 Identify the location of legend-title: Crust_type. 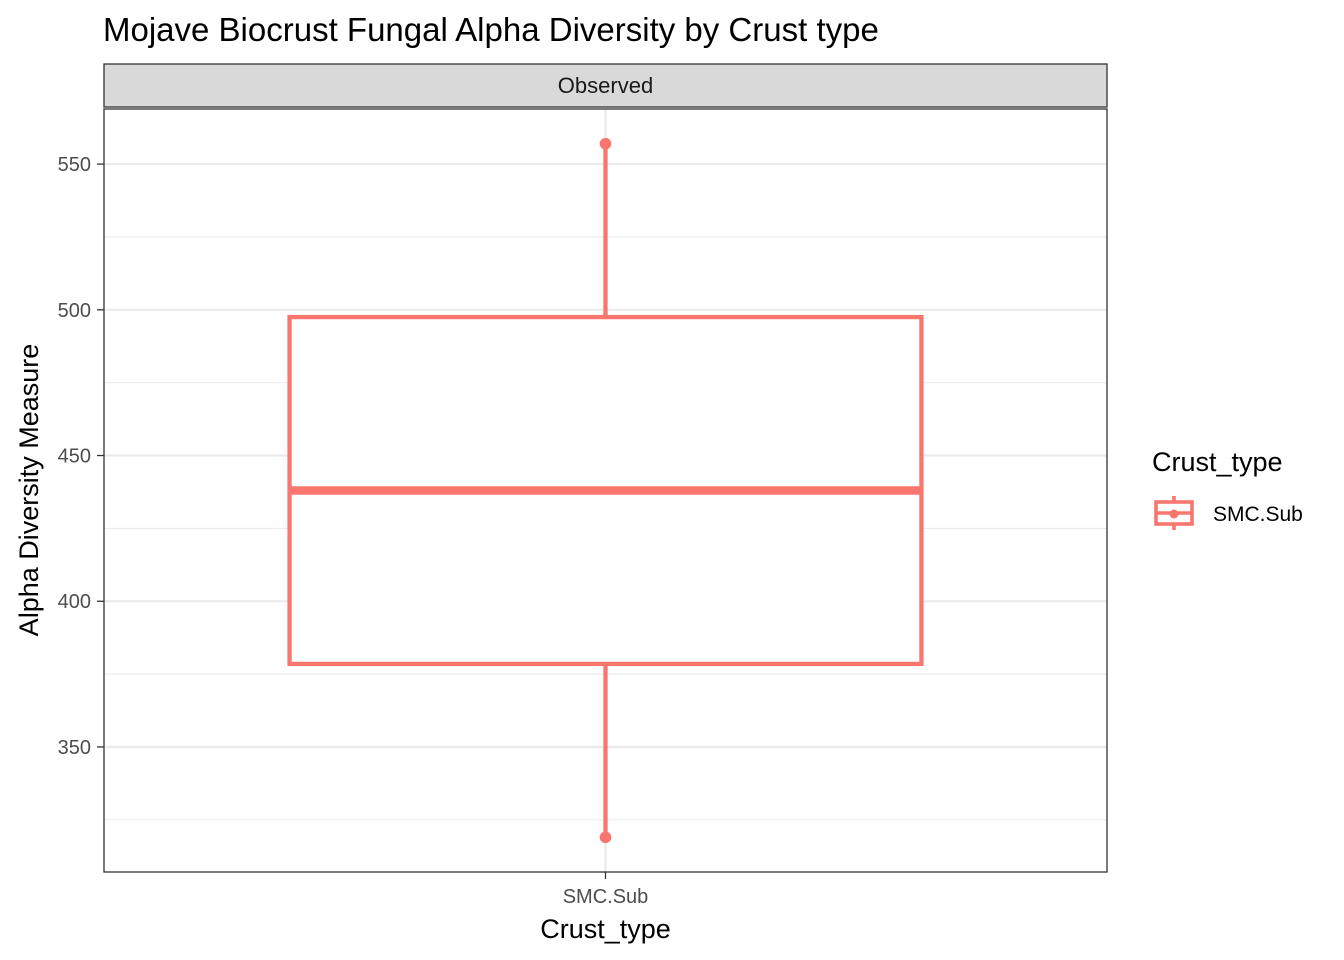
(1217, 462).